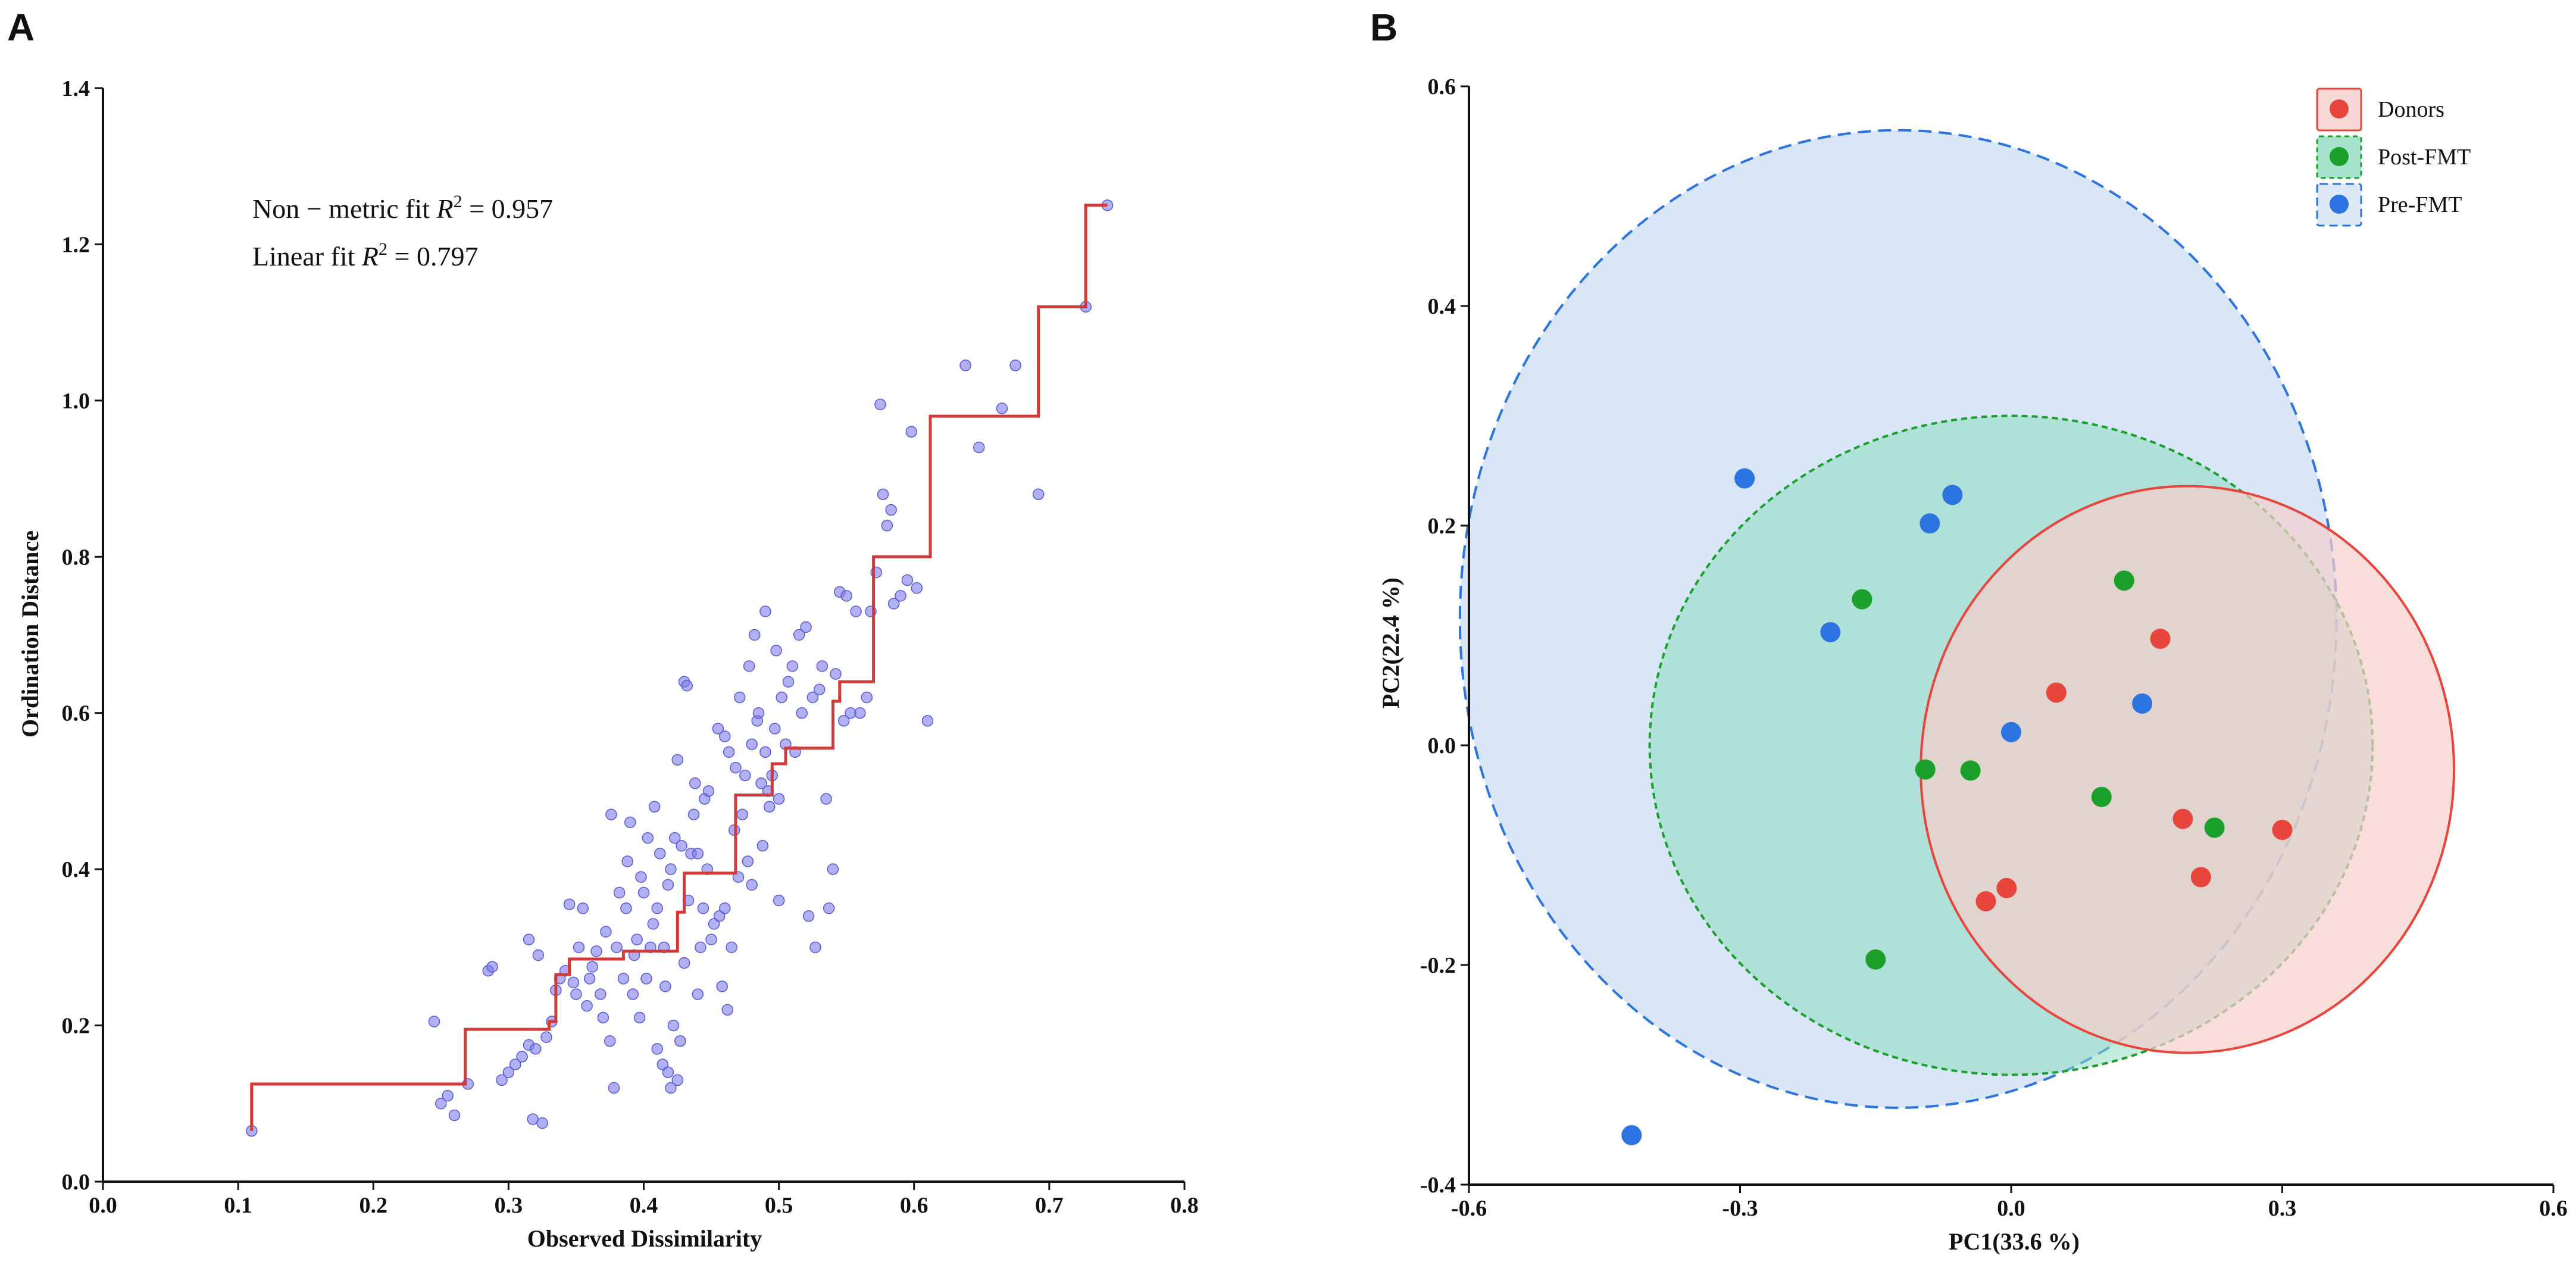 This screenshot has width=2576, height=1265. Describe the element at coordinates (76, 89) in the screenshot. I see `y-tick-label: 1.4` at that location.